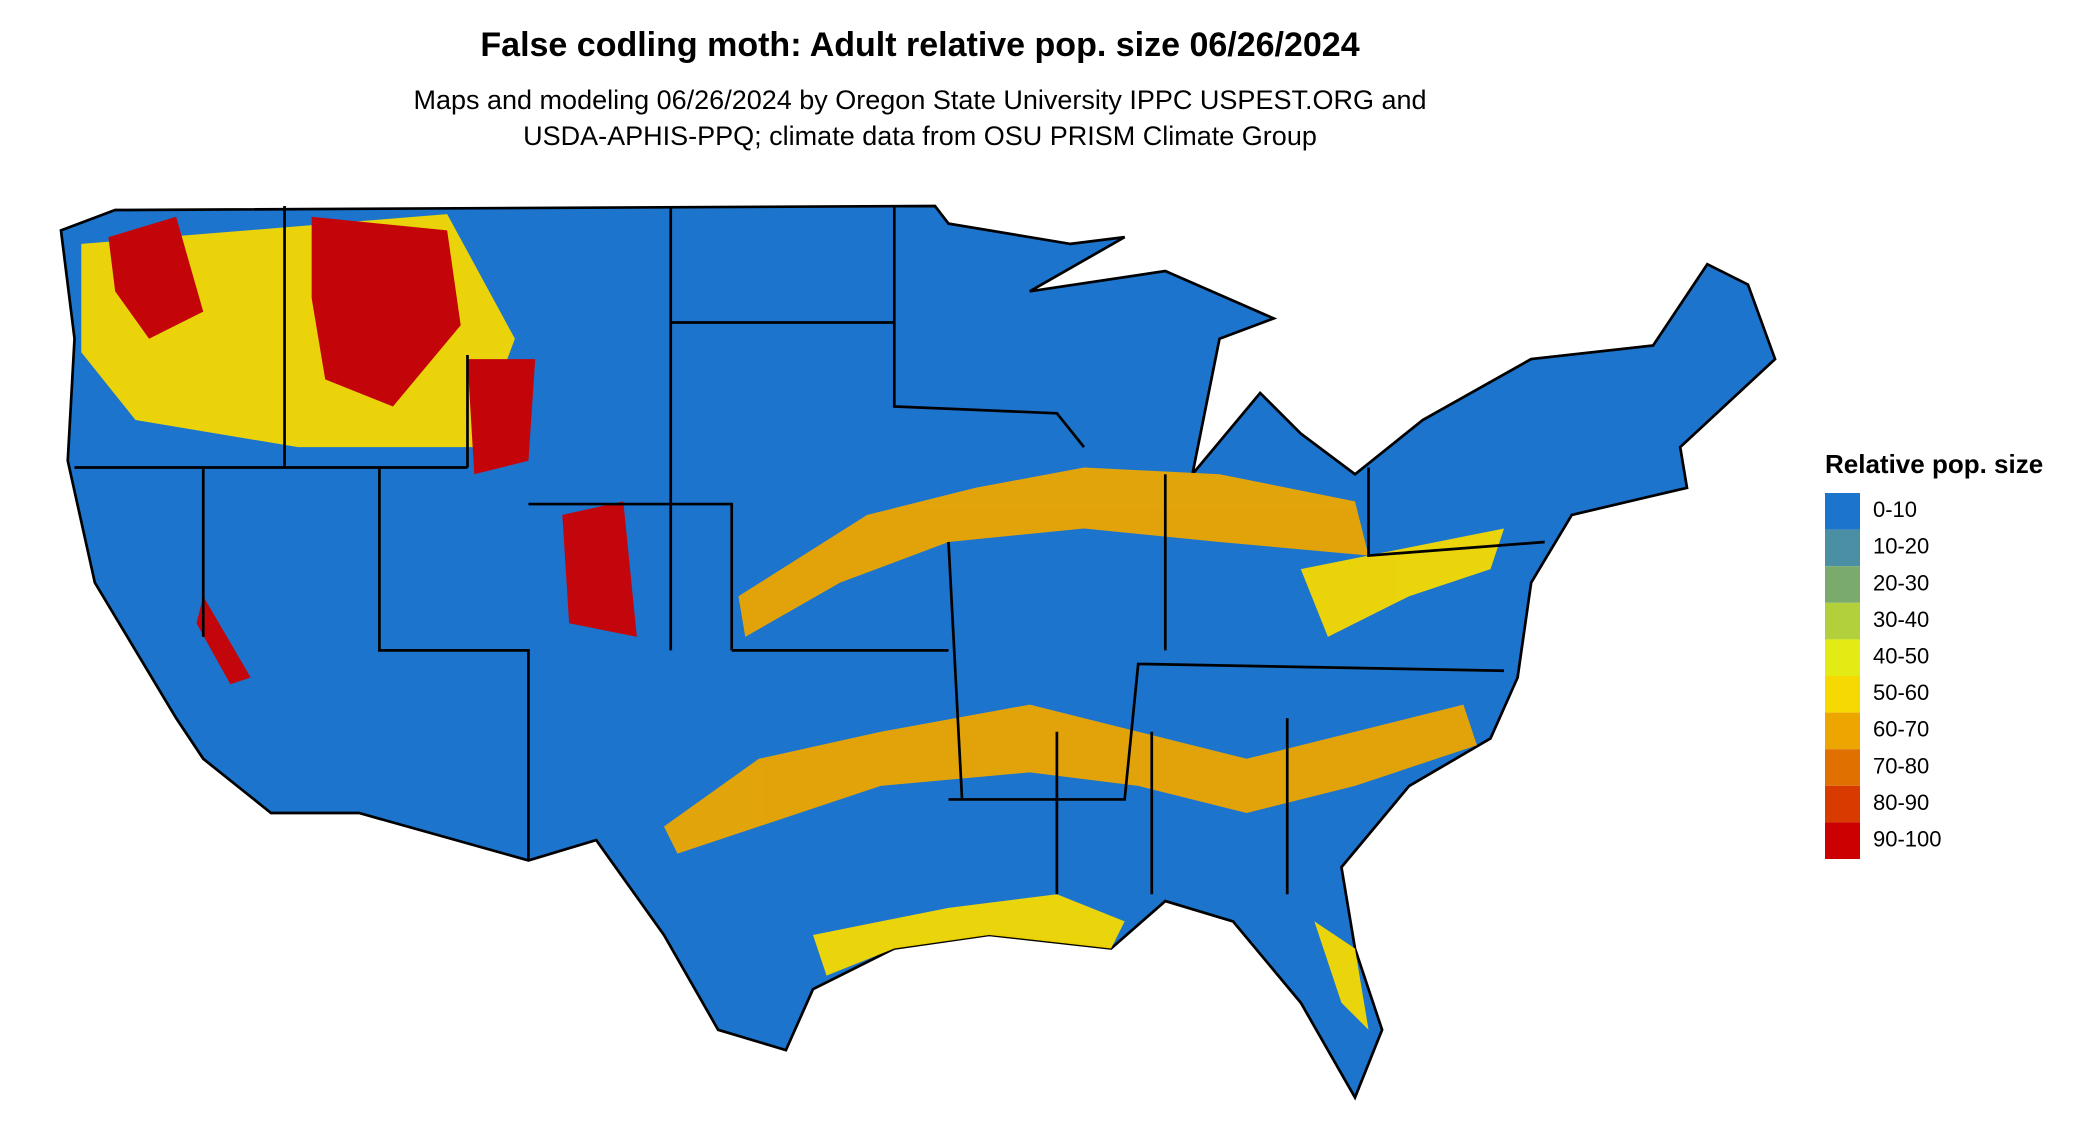 The width and height of the screenshot is (2100, 1121). I want to click on legend-label: 70-80, so click(1901, 765).